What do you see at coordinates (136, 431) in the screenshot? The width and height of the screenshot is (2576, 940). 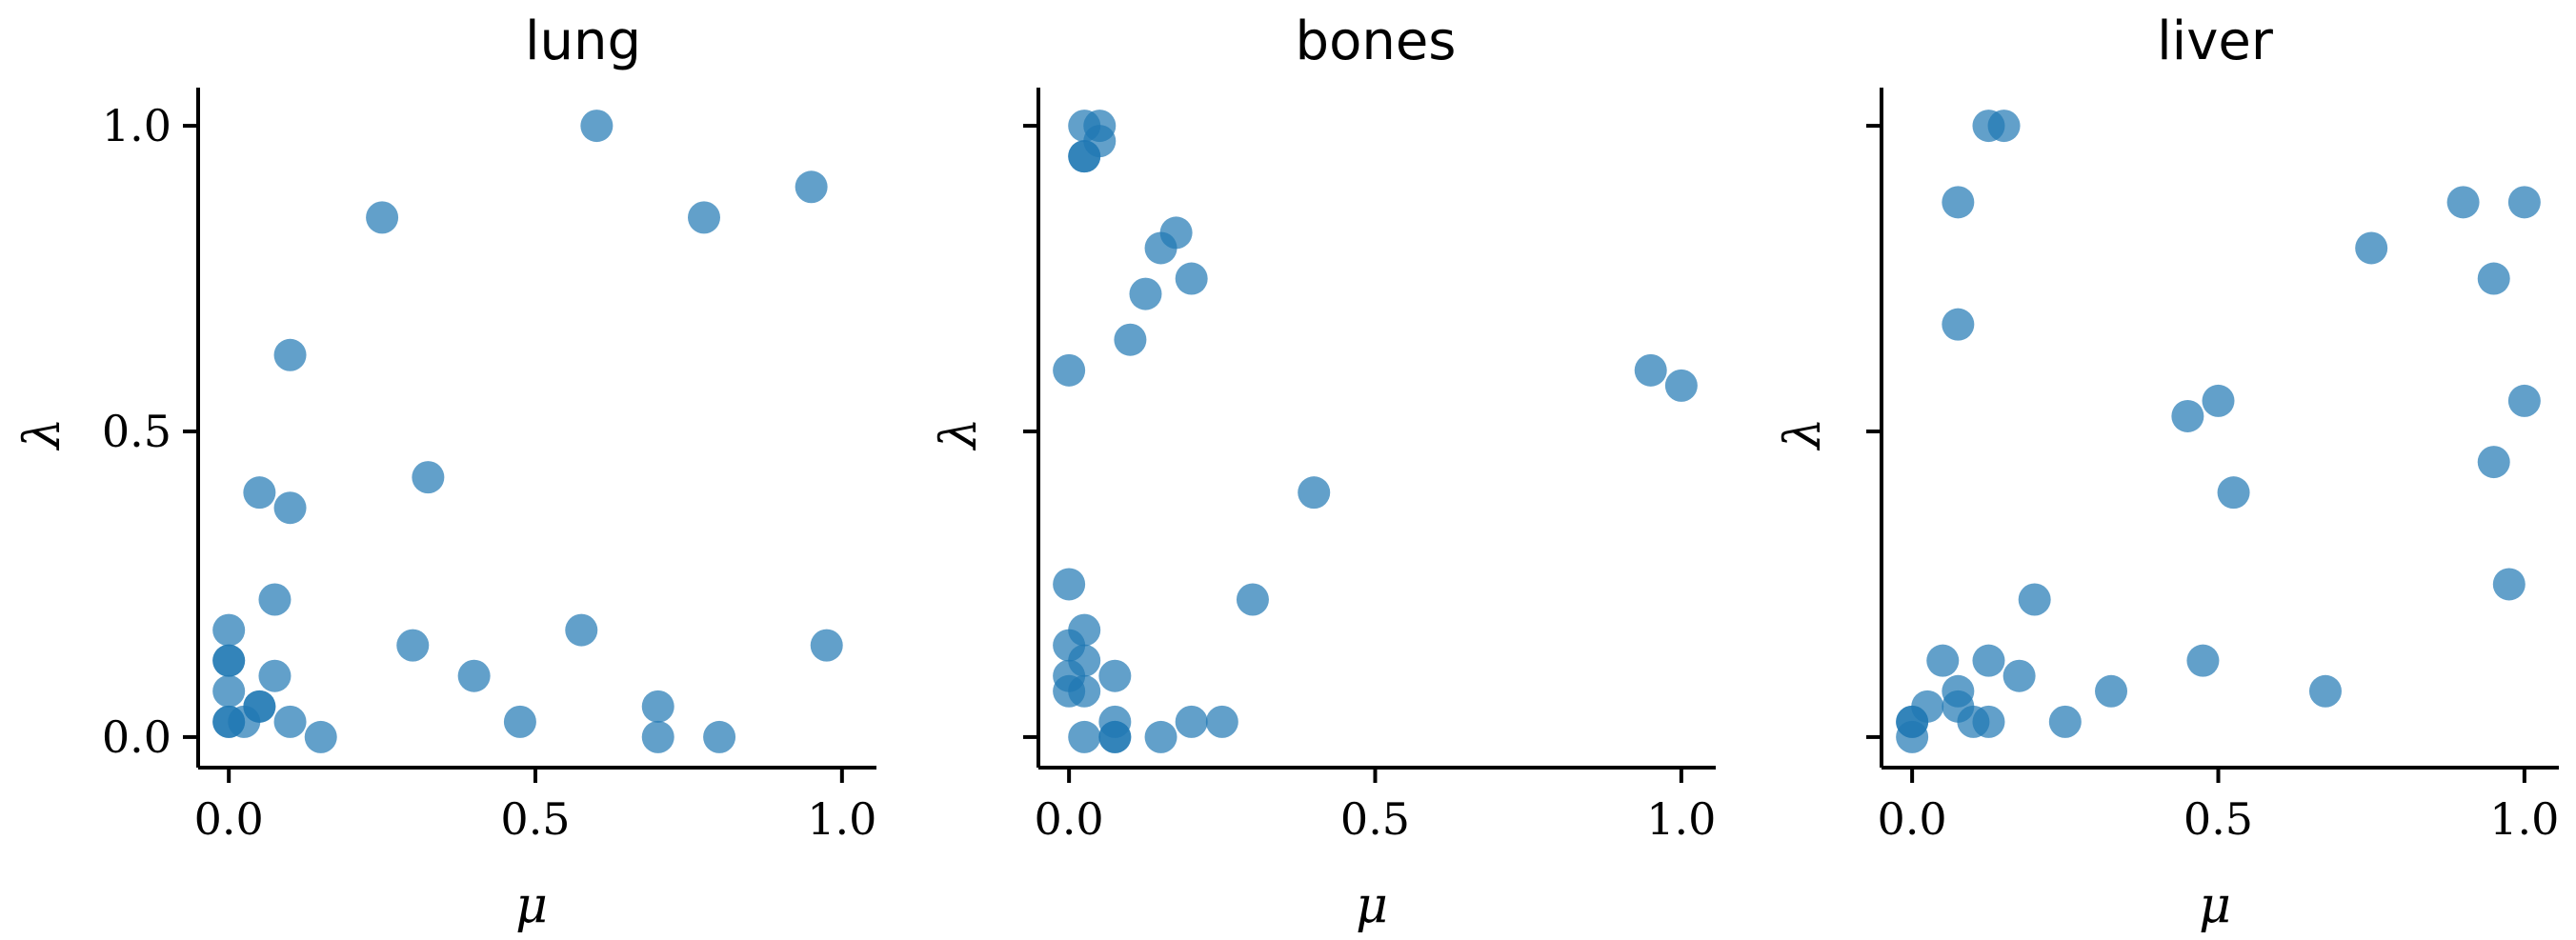 I see `y-tick-label: 0.5` at bounding box center [136, 431].